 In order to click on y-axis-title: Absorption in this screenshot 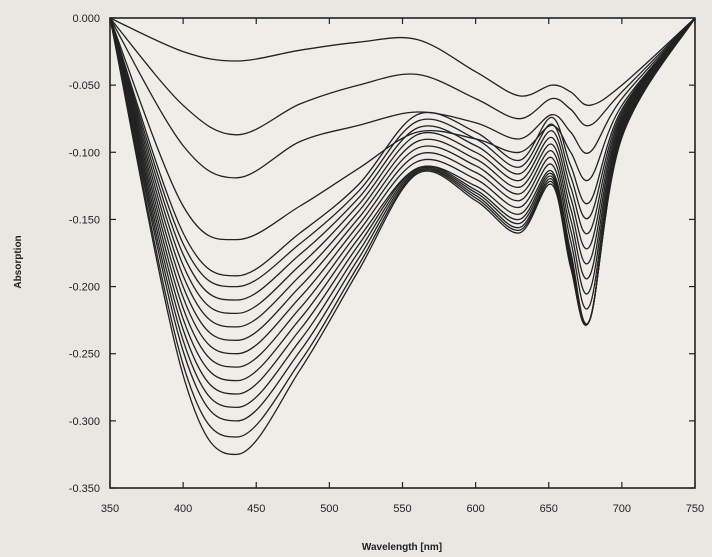, I will do `click(18, 261)`.